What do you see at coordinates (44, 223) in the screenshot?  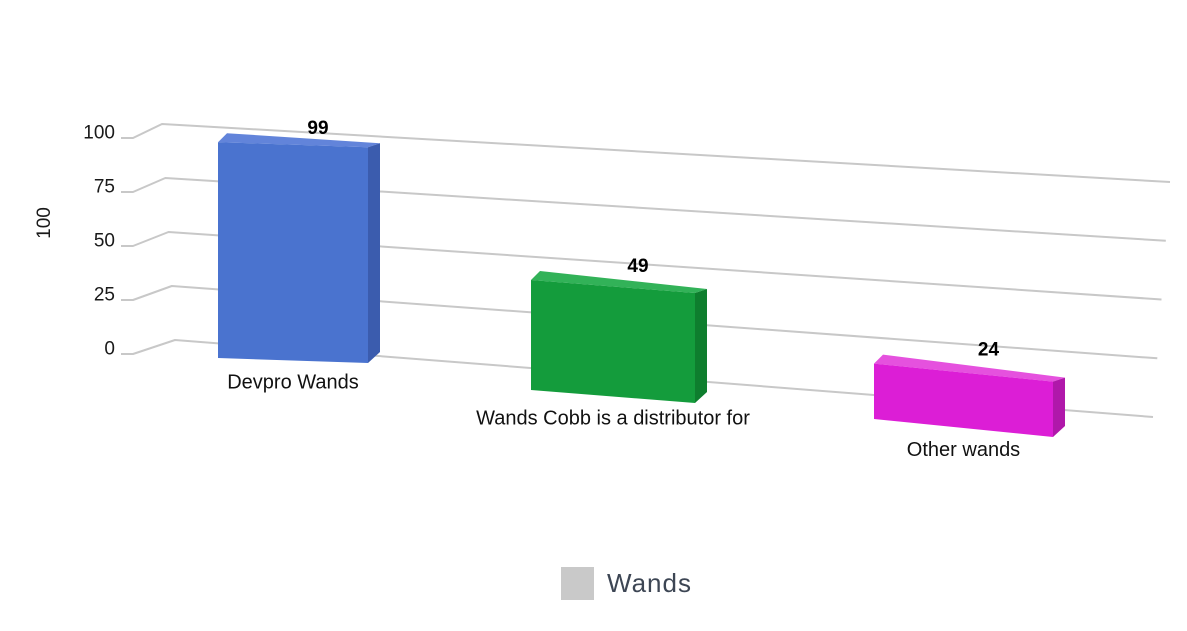 I see `y-axis-title: 100` at bounding box center [44, 223].